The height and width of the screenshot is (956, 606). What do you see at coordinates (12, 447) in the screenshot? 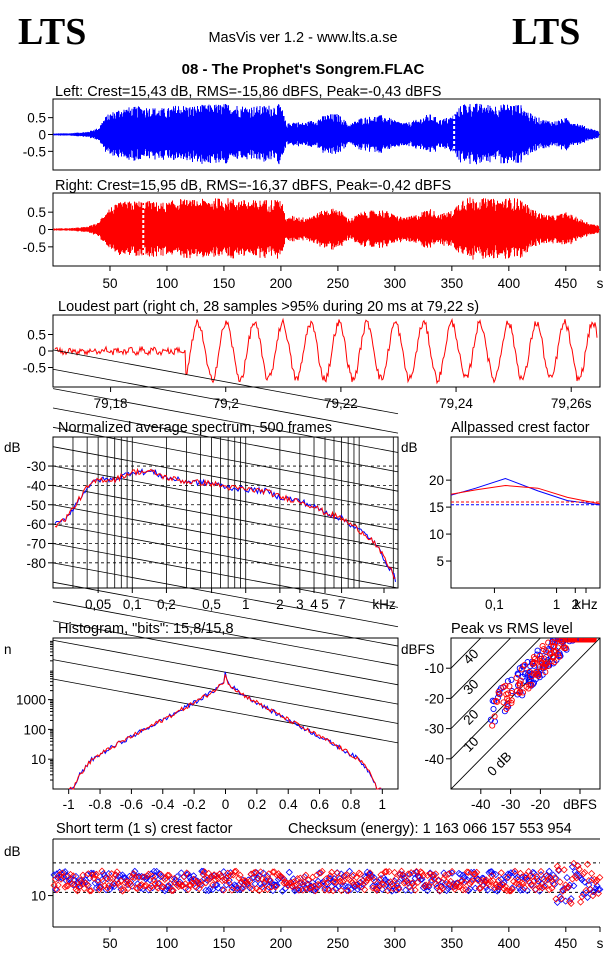
I see `spectrum-ylabel: dB` at bounding box center [12, 447].